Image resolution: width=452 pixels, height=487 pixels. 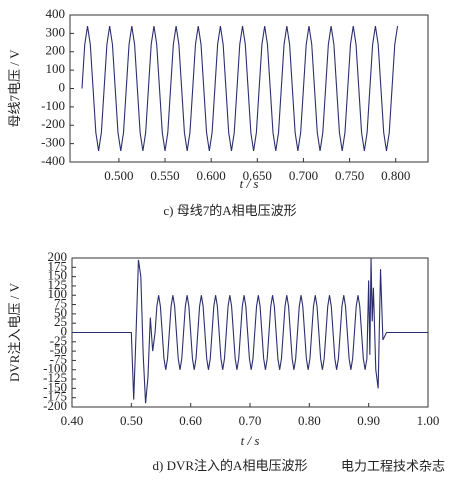 What do you see at coordinates (72, 420) in the screenshot?
I see `x-tick-label: 0.40` at bounding box center [72, 420].